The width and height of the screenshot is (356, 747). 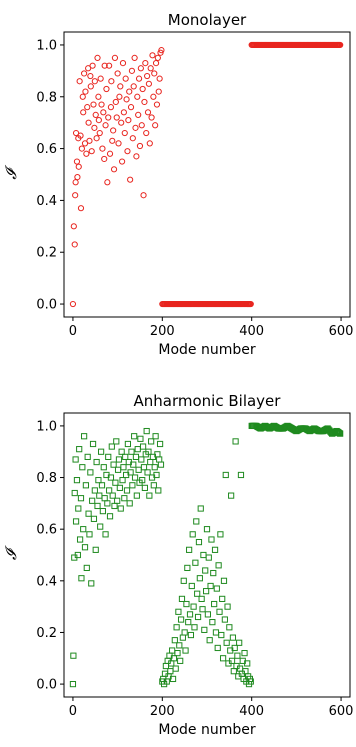 What do you see at coordinates (46, 685) in the screenshot?
I see `y-tick-label: 0.0` at bounding box center [46, 685].